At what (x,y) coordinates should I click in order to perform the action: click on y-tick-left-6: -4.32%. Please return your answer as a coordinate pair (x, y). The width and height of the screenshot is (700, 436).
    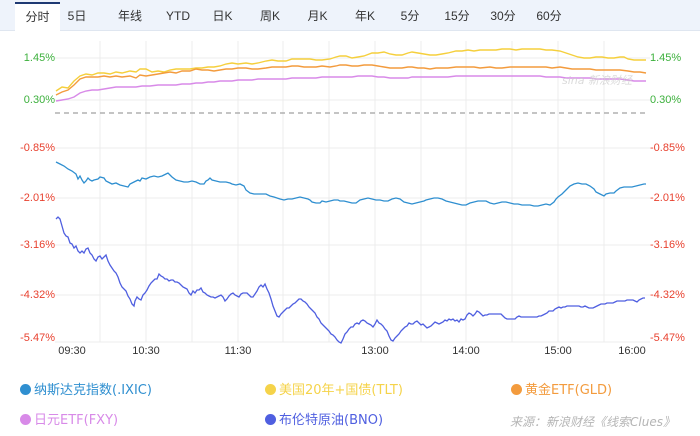
    Looking at the image, I should click on (37, 295).